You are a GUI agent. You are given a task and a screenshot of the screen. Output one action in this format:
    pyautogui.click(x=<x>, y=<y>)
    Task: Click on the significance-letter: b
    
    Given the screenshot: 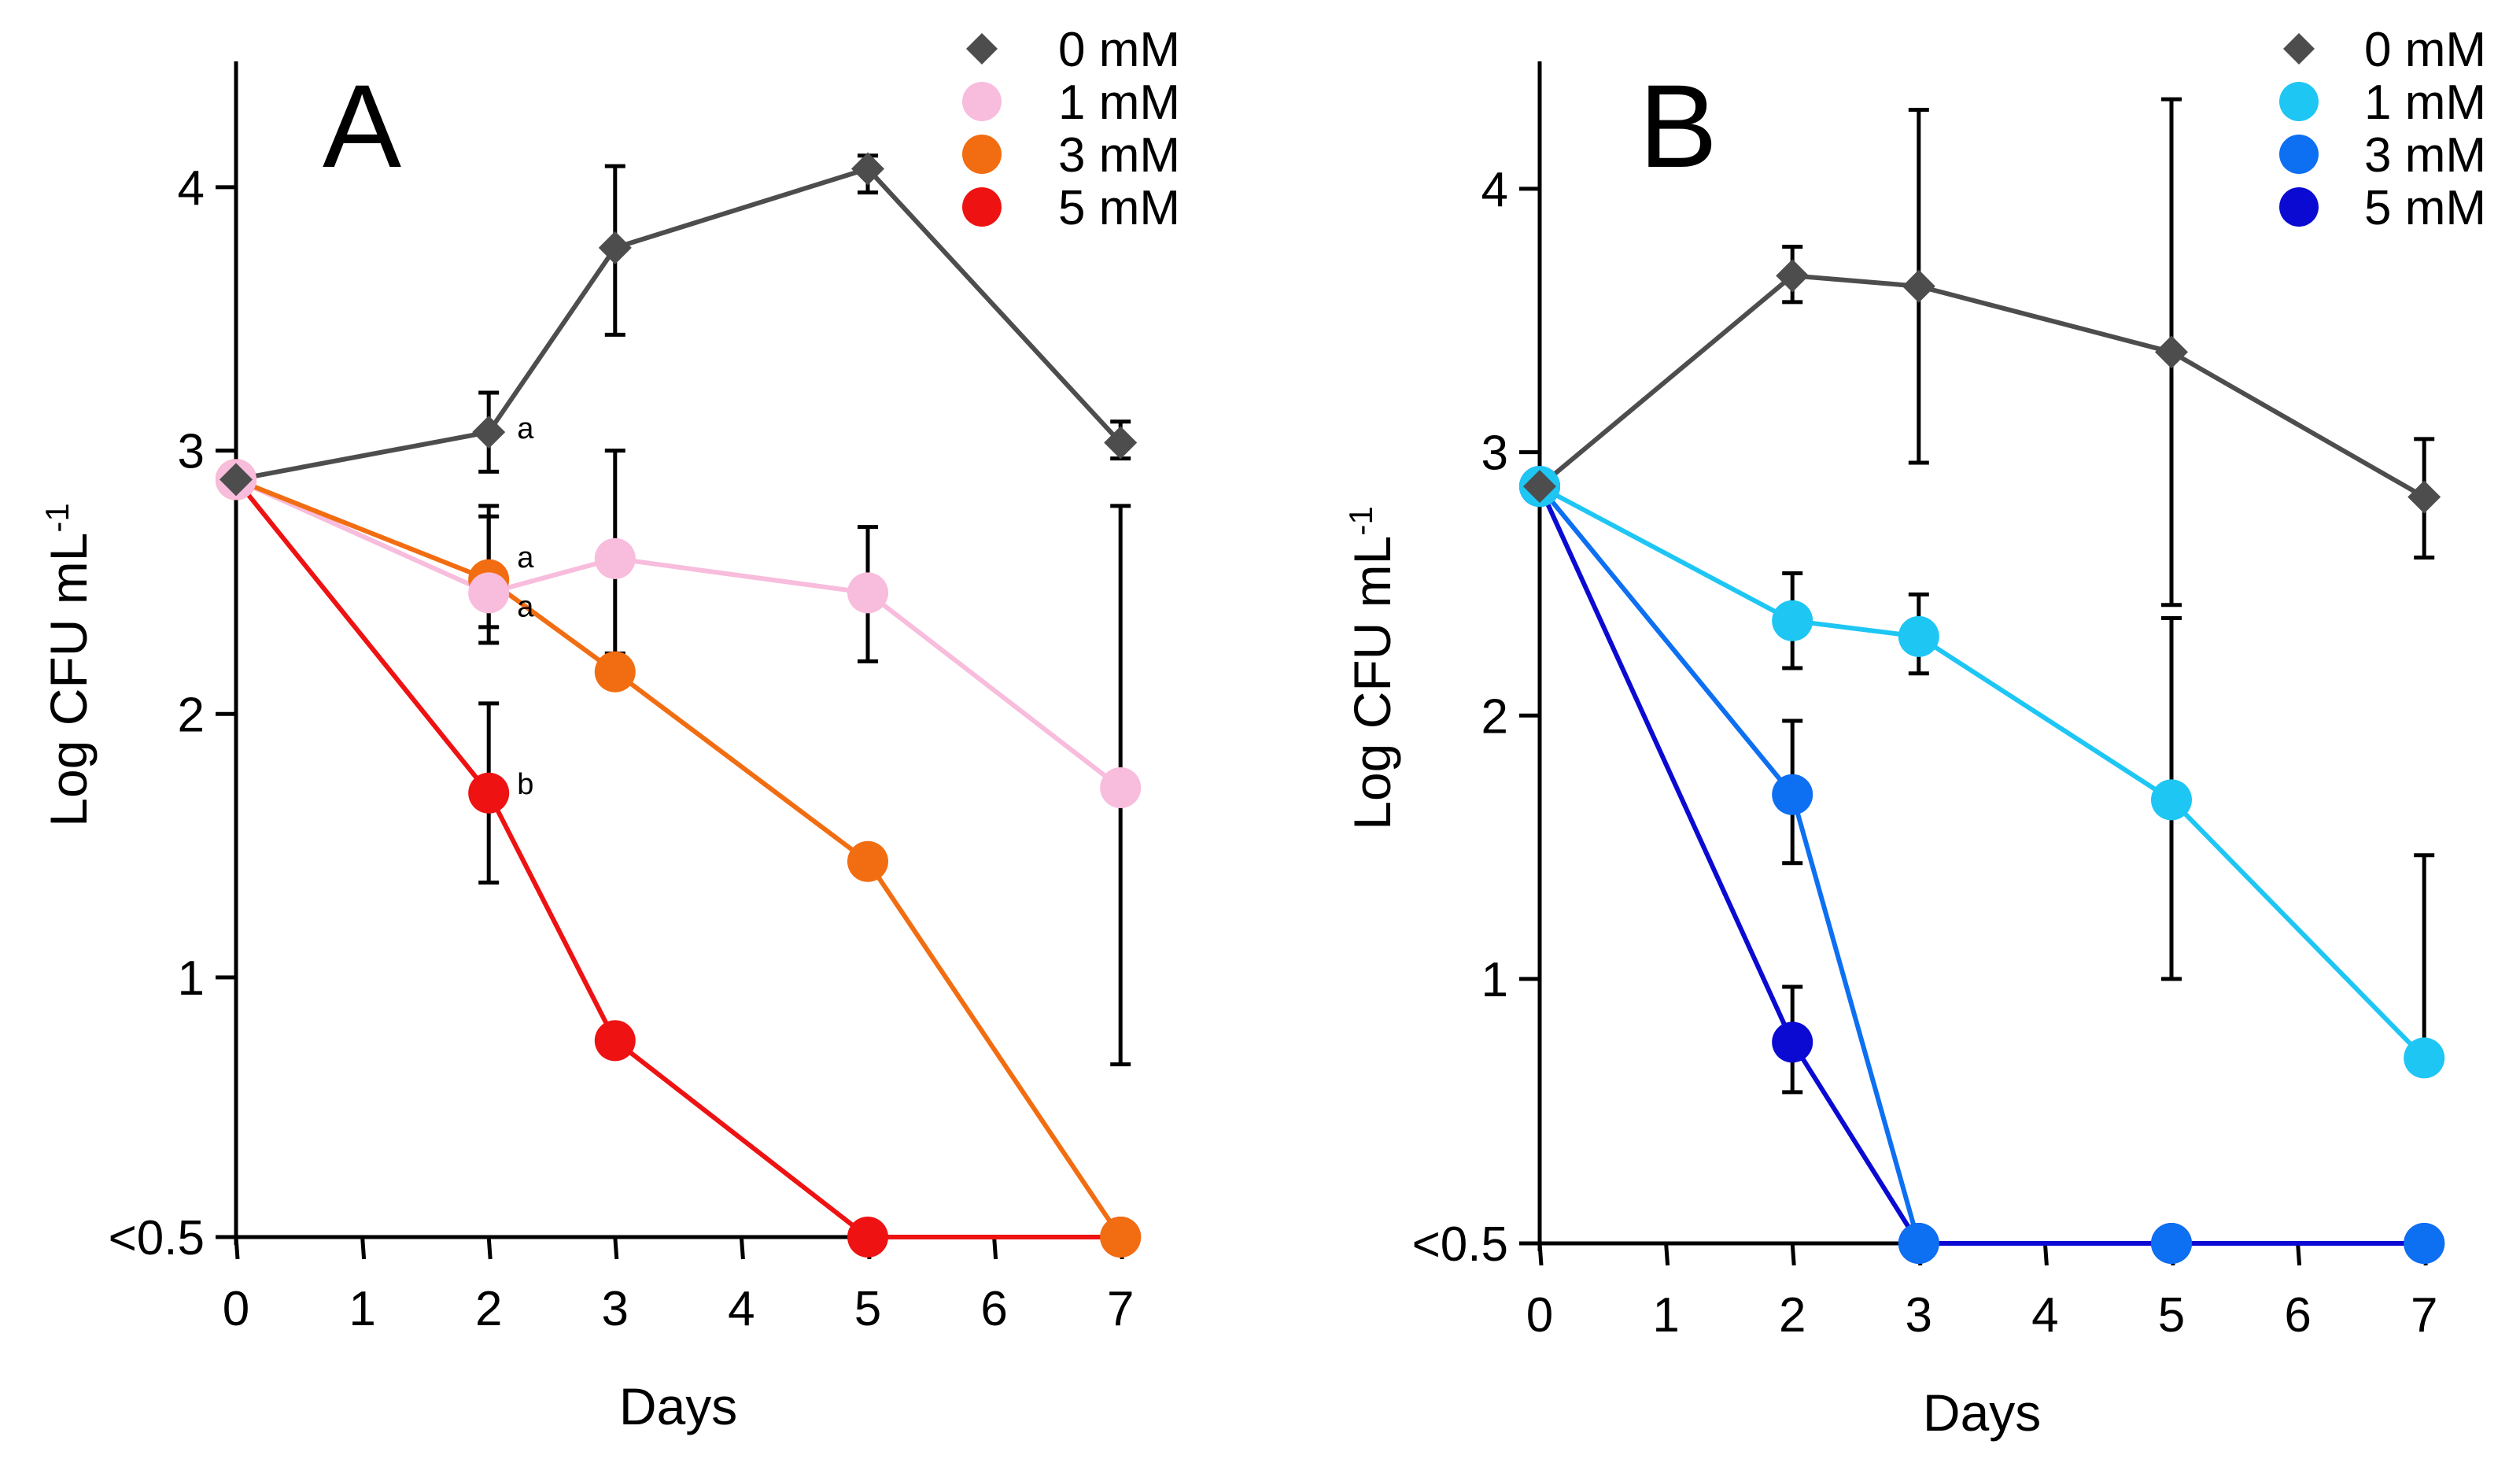 What is the action you would take?
    pyautogui.click(x=525, y=784)
    